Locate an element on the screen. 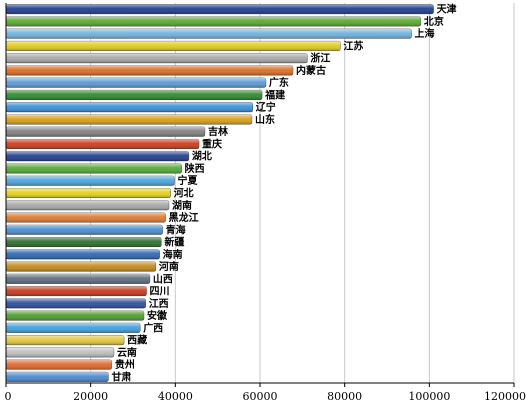 The height and width of the screenshot is (401, 529). bar-category-label: 天津 is located at coordinates (447, 9).